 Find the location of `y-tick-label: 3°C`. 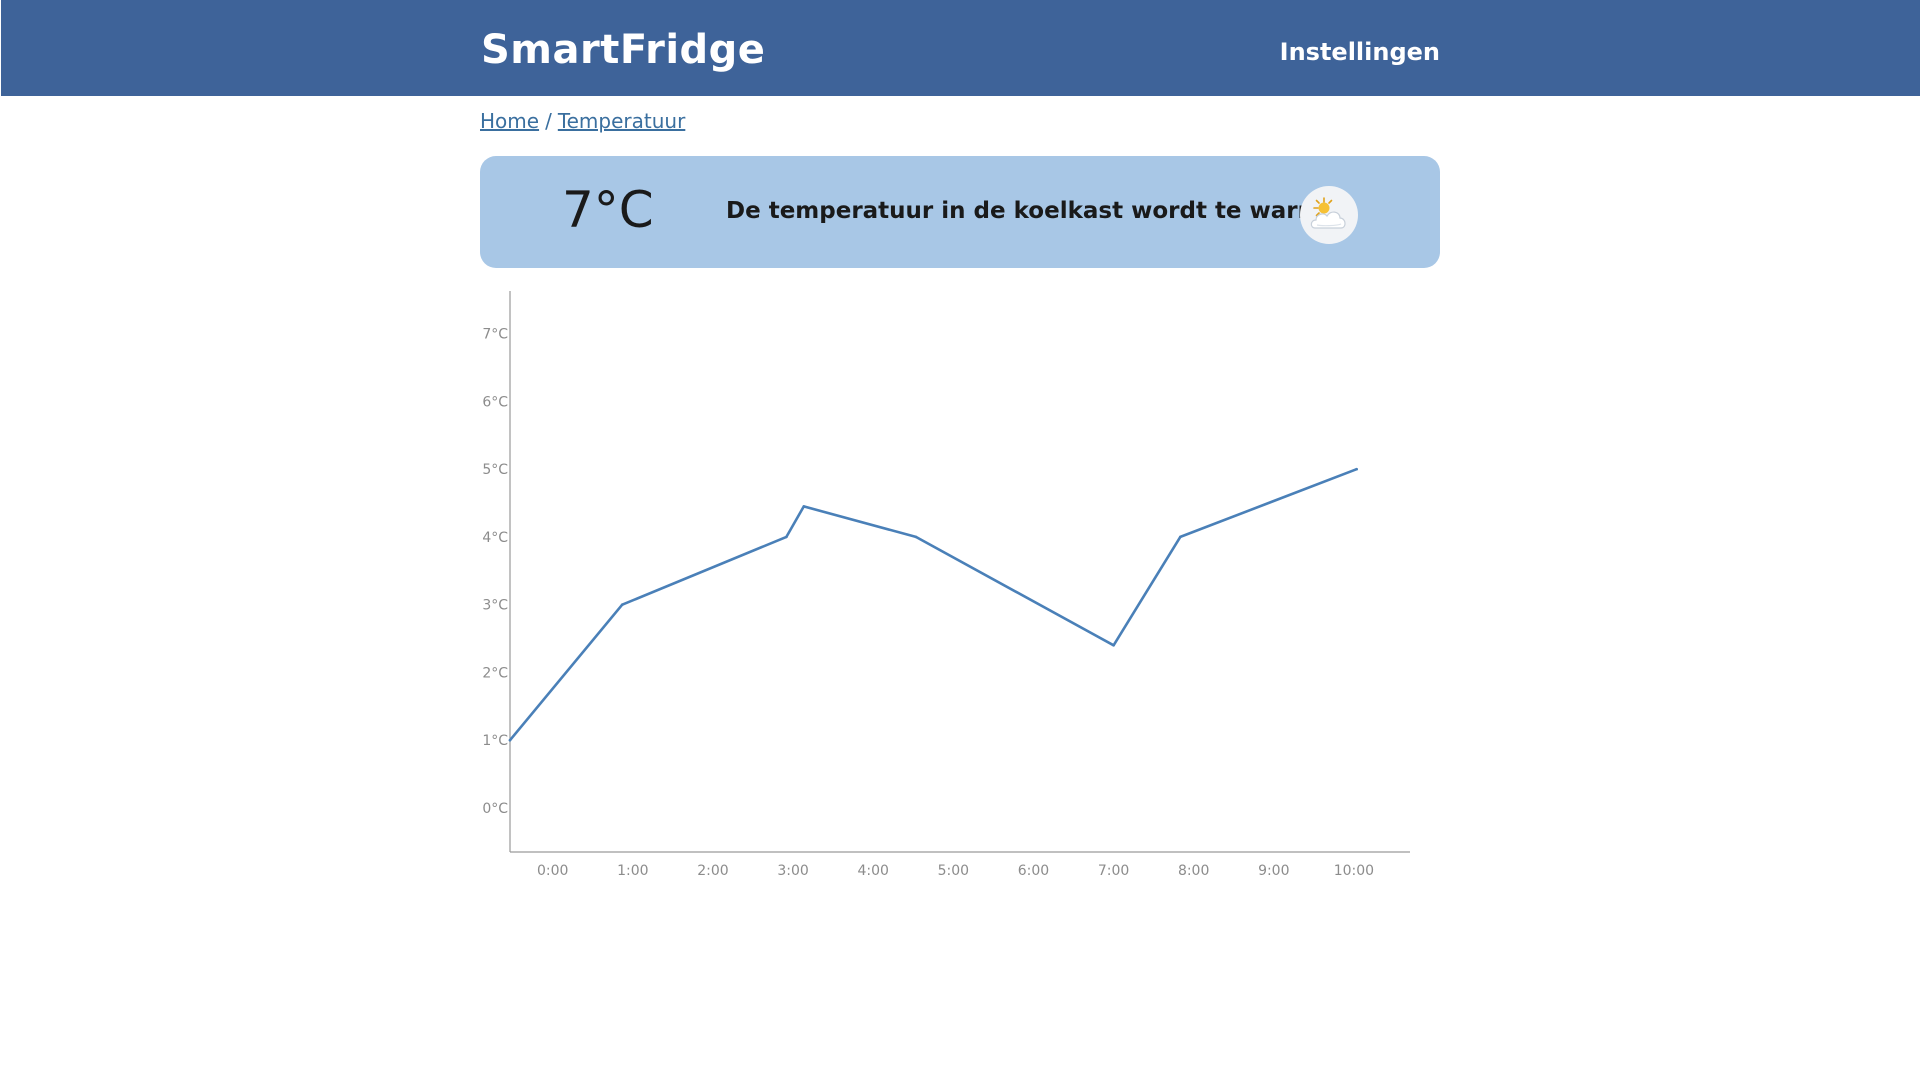

y-tick-label: 3°C is located at coordinates (495, 606).